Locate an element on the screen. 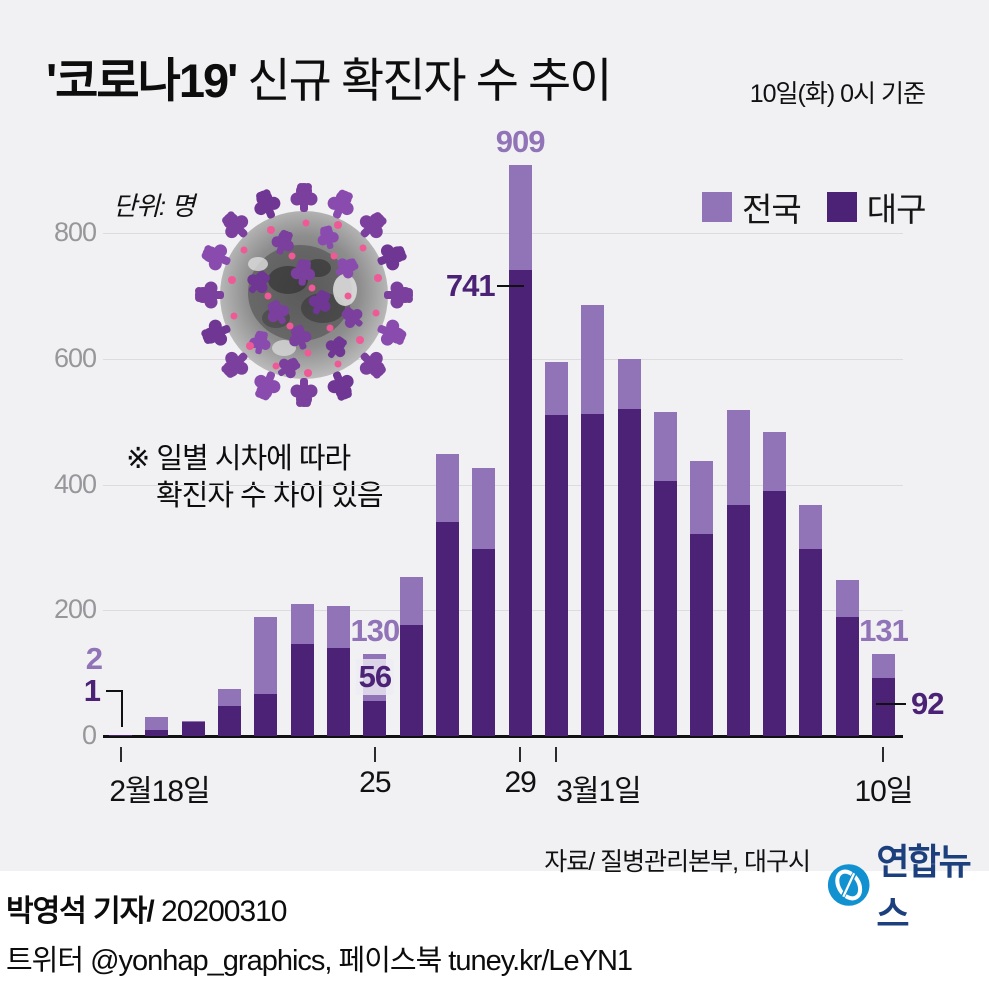  bar-daegu-2월27일 is located at coordinates (447, 629).